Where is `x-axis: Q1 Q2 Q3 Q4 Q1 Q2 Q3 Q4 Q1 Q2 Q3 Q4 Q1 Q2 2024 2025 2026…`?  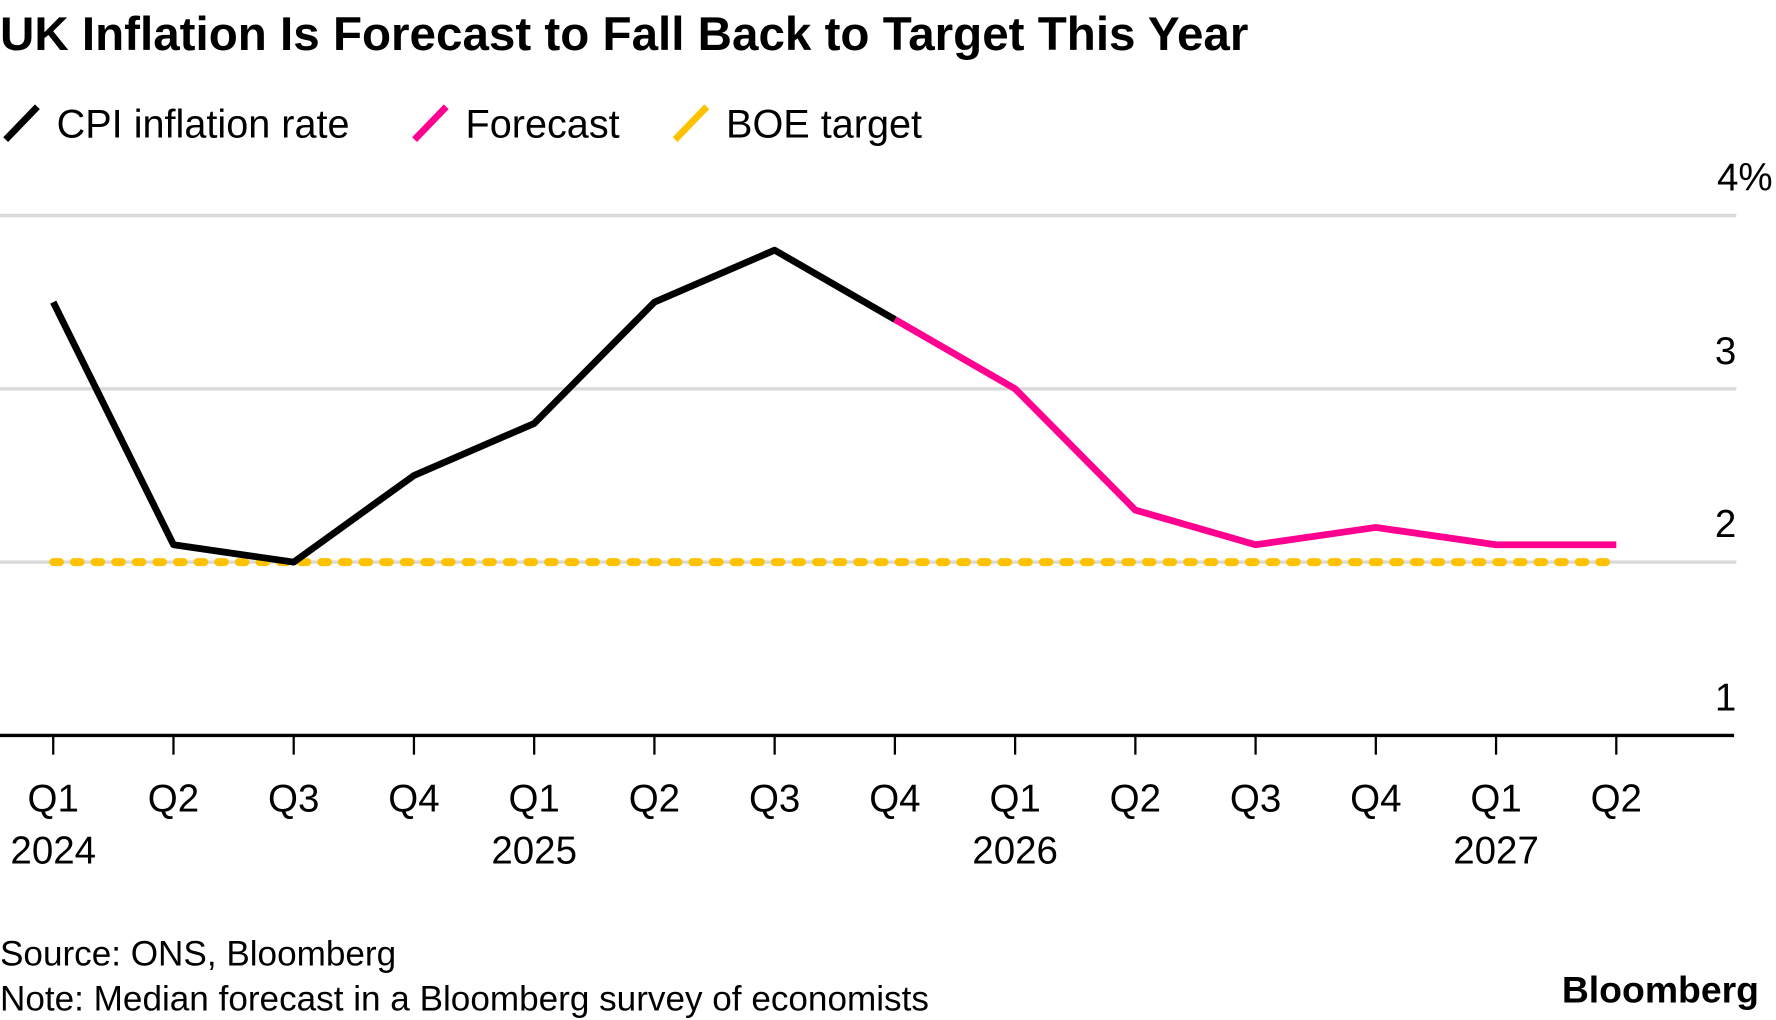 x-axis: Q1 Q2 Q3 Q4 Q1 Q2 Q3 Q4 Q1 Q2 Q3 Q4 Q1 Q2 2024 2025 2026… is located at coordinates (867, 802).